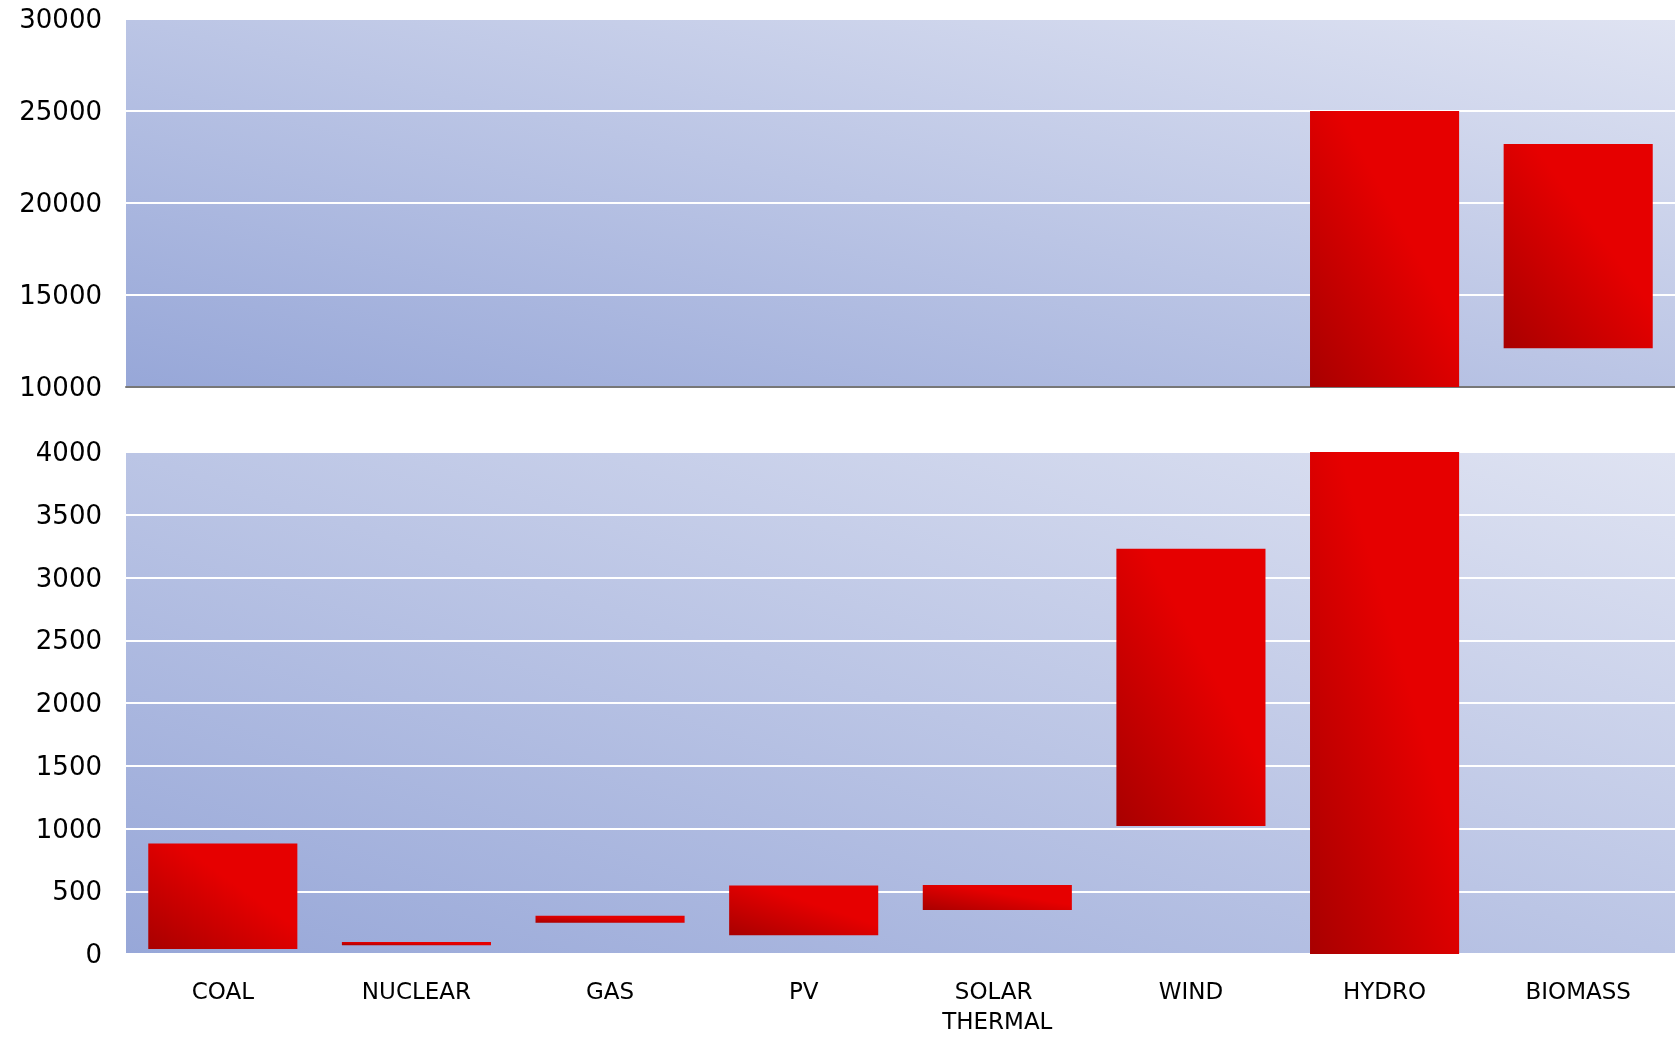  What do you see at coordinates (68, 514) in the screenshot?
I see `y-tick-label: 3500` at bounding box center [68, 514].